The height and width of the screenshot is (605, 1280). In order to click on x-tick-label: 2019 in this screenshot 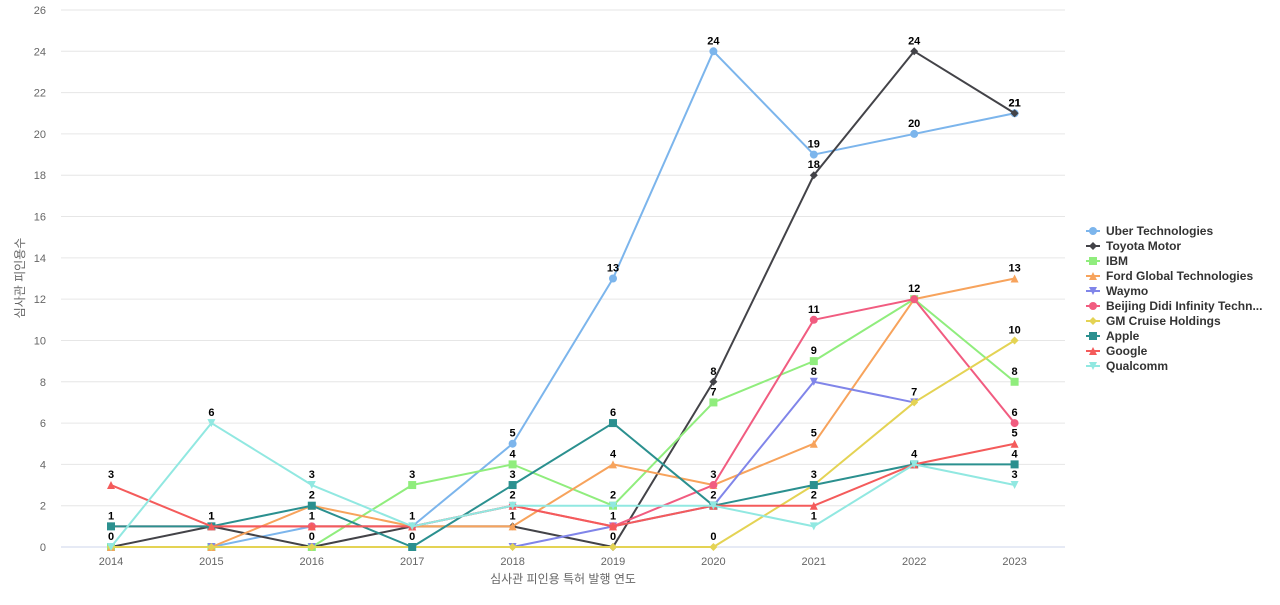, I will do `click(613, 562)`.